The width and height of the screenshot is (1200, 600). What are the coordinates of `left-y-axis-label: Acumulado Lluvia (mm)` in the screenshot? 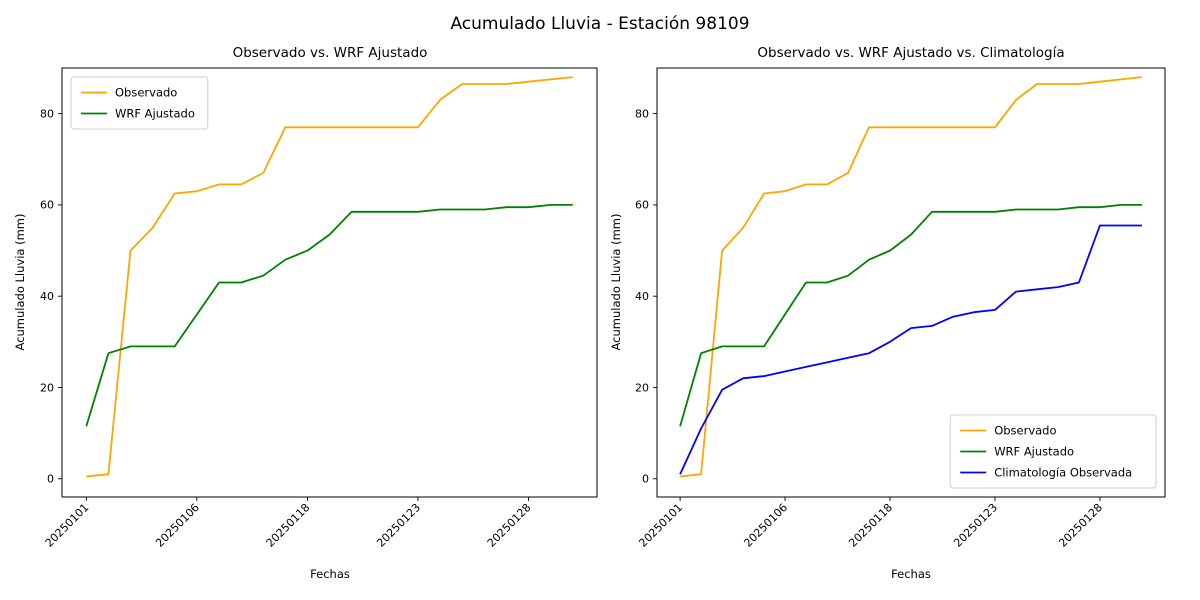 It's located at (20, 282).